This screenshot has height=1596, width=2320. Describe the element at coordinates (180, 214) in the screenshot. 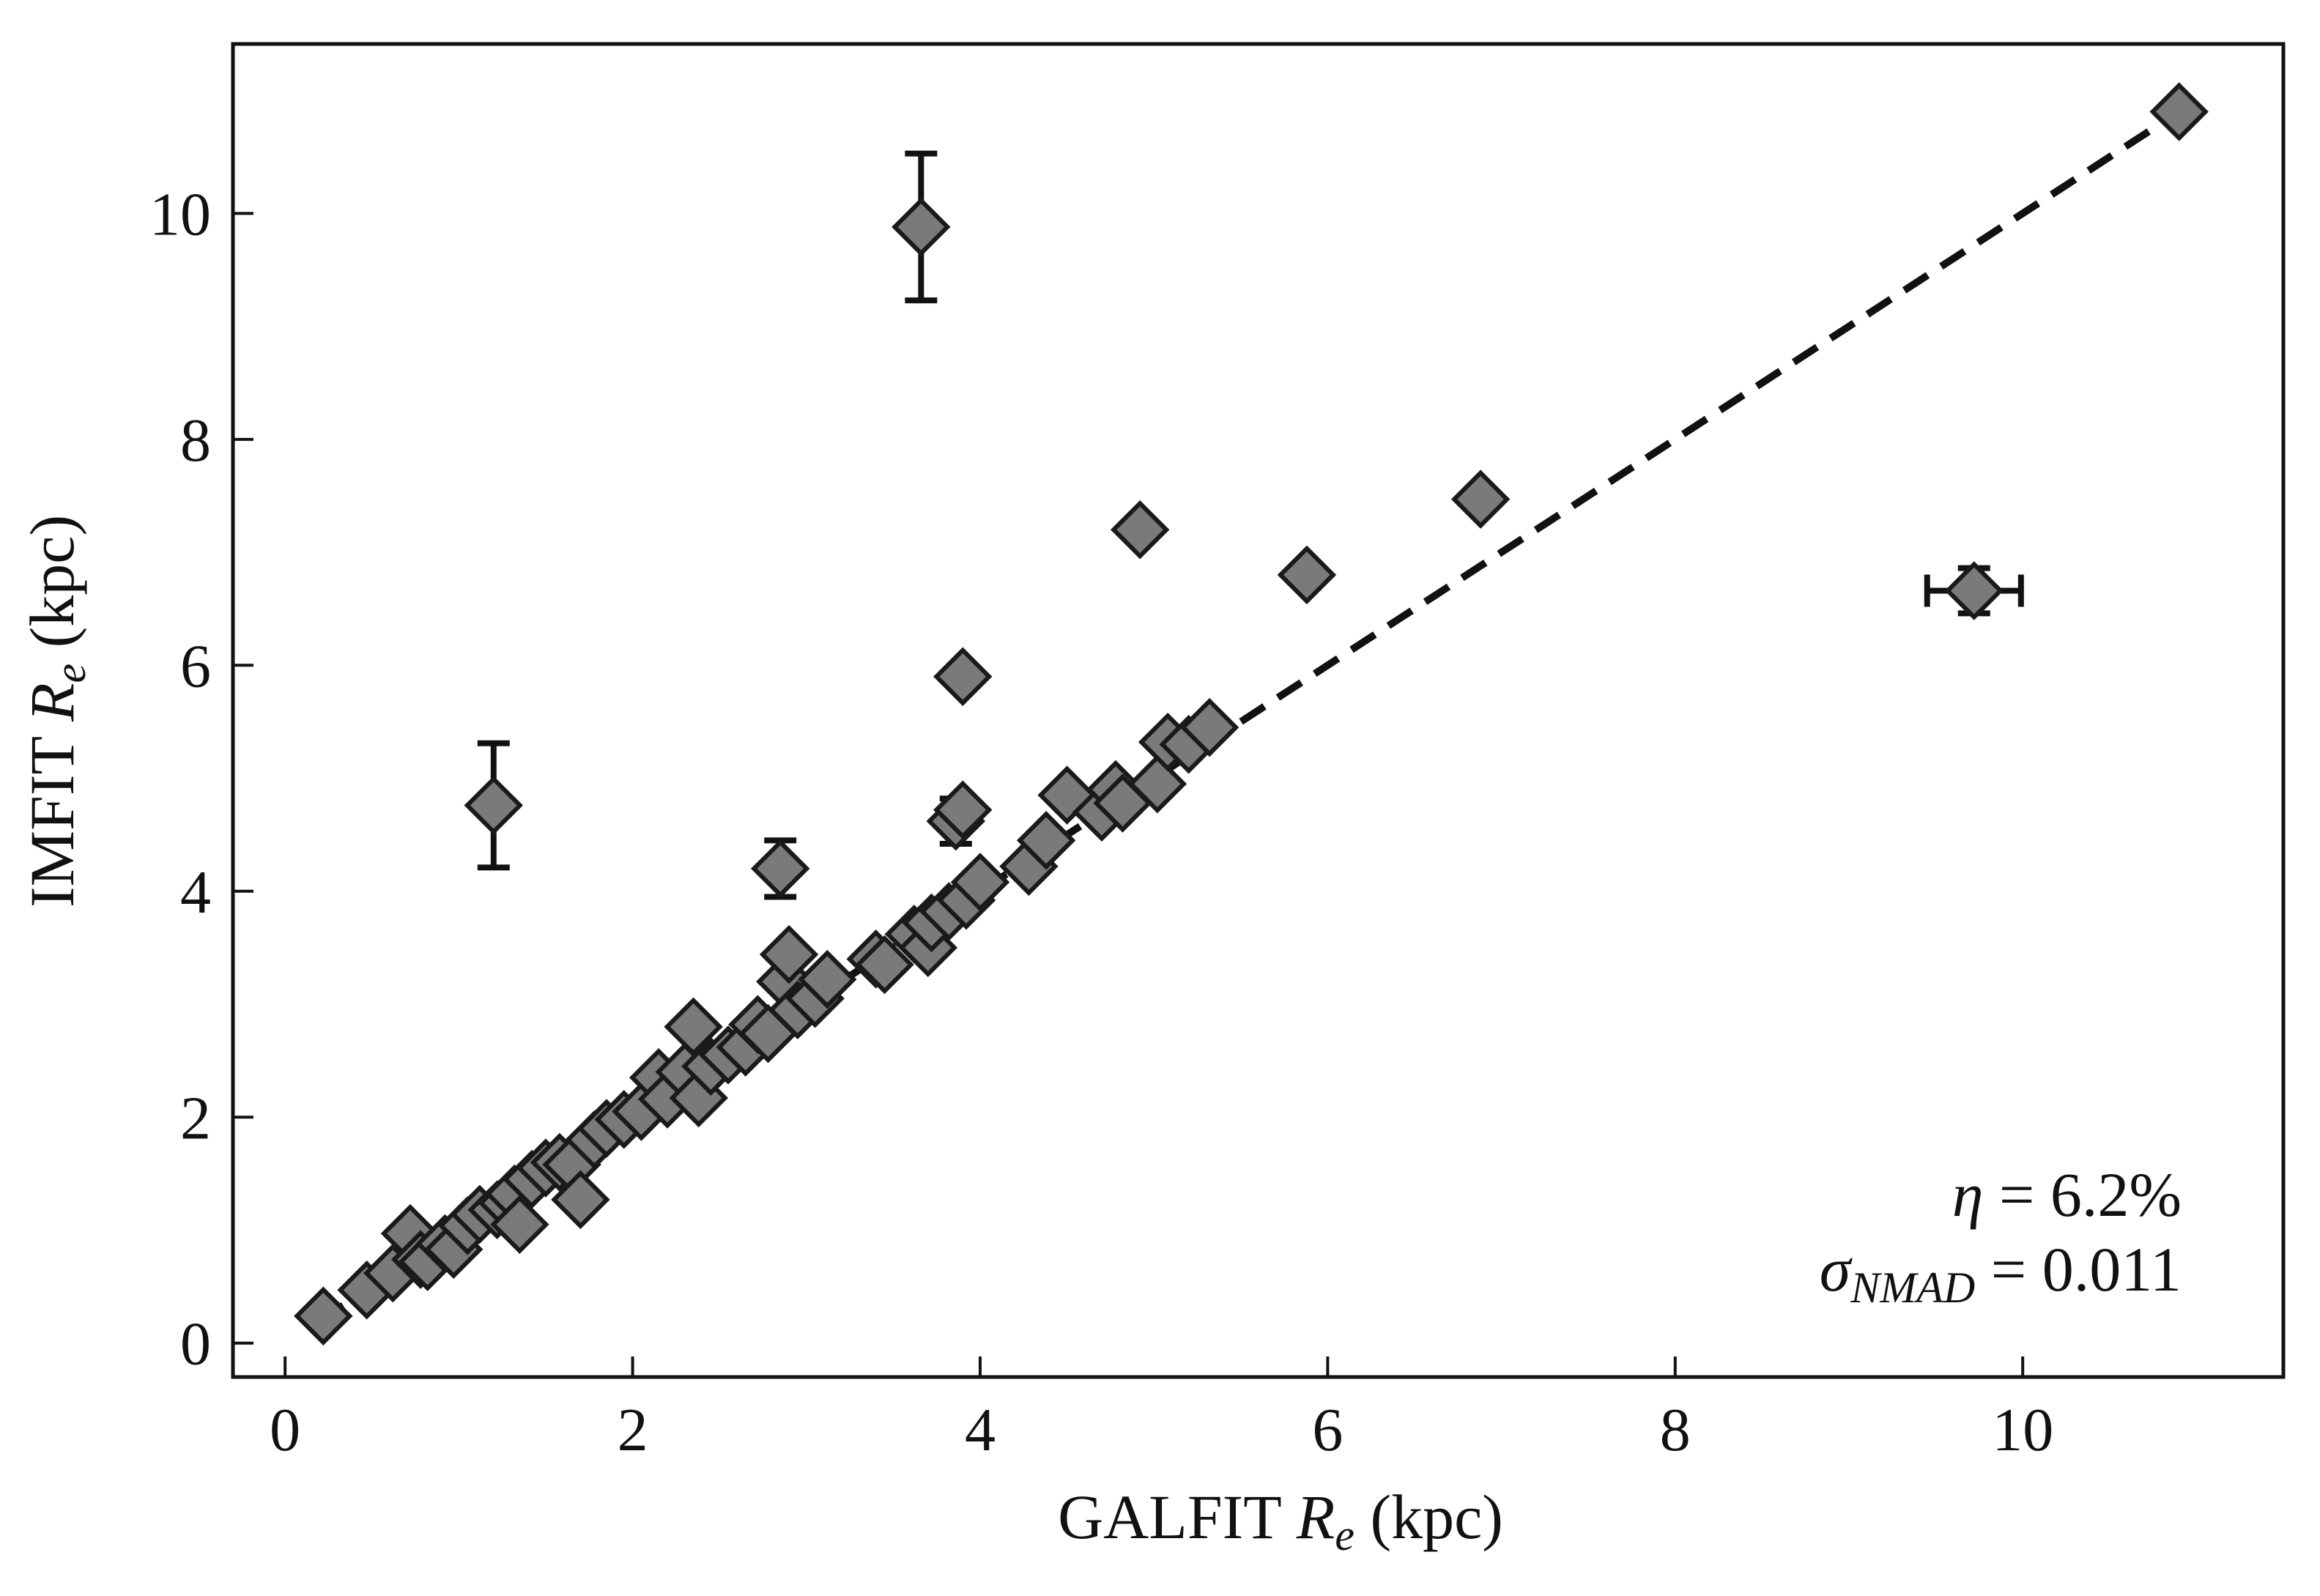

I see `y-tick-label-10: 10` at that location.